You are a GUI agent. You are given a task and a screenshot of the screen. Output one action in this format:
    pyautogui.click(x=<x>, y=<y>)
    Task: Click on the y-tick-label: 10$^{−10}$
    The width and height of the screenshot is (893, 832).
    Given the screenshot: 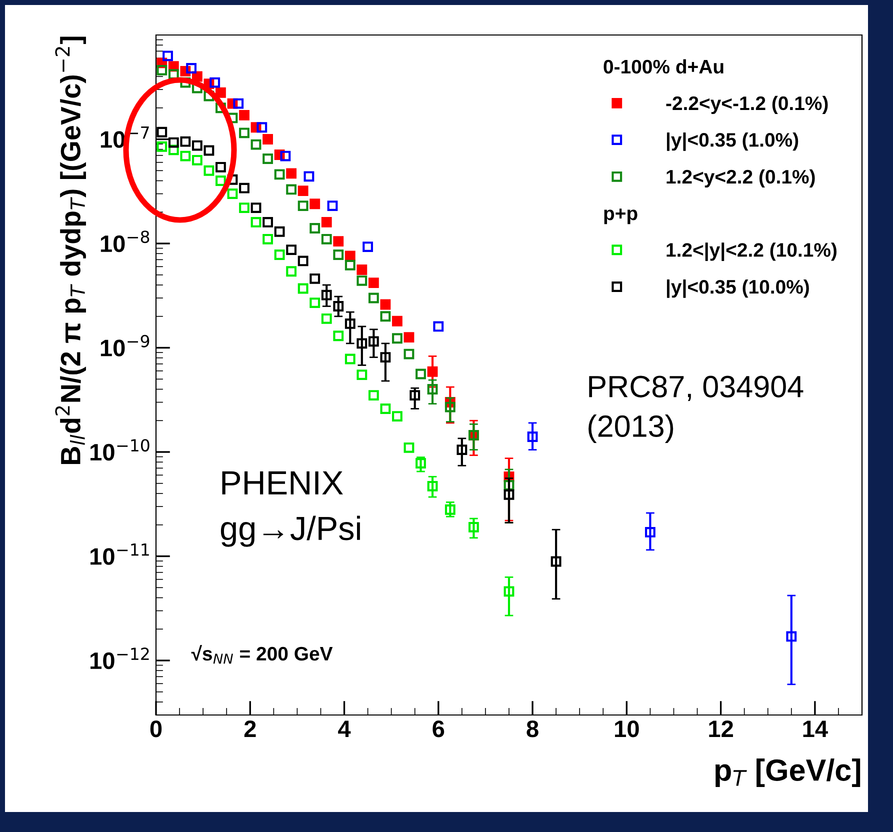 What is the action you would take?
    pyautogui.click(x=120, y=450)
    